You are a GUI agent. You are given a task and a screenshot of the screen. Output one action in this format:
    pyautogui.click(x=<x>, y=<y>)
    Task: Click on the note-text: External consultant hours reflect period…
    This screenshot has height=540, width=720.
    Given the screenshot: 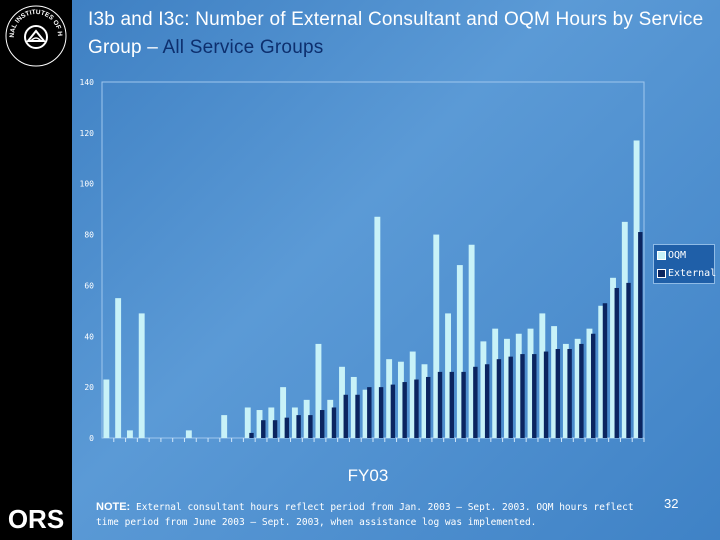 What is the action you would take?
    pyautogui.click(x=365, y=515)
    